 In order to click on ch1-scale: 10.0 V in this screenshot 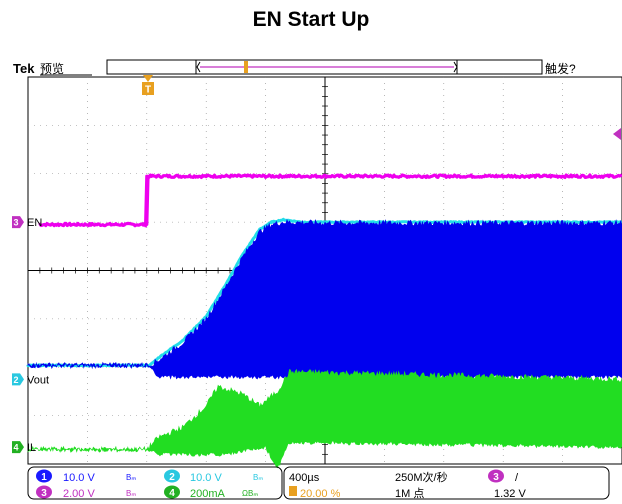, I will do `click(79, 478)`.